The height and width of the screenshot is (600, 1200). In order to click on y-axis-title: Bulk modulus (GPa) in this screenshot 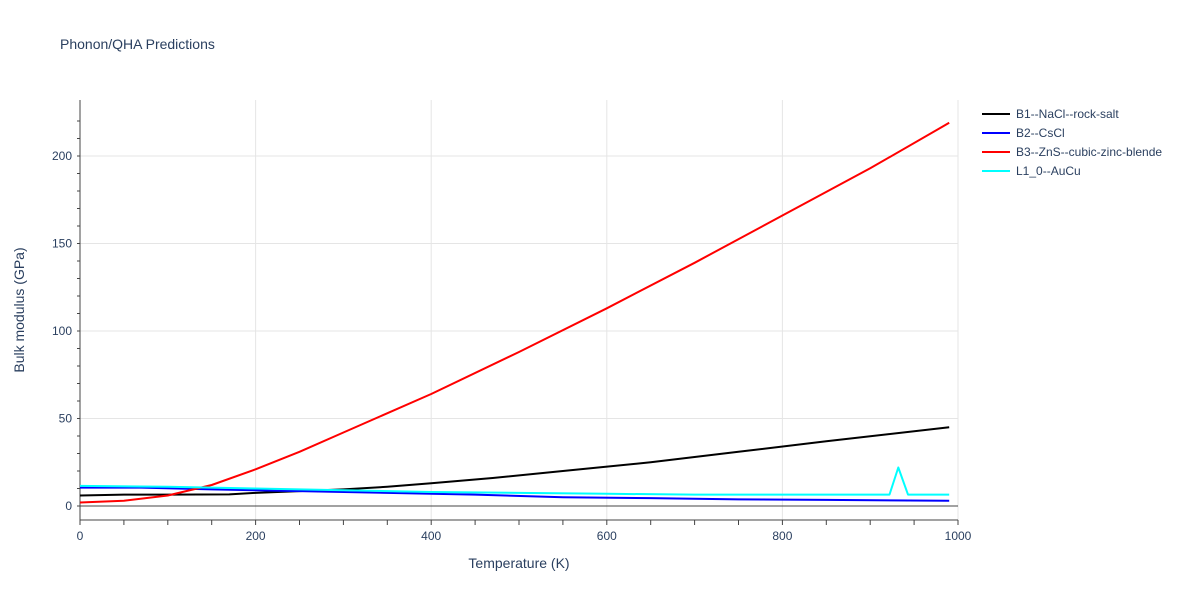, I will do `click(19, 309)`.